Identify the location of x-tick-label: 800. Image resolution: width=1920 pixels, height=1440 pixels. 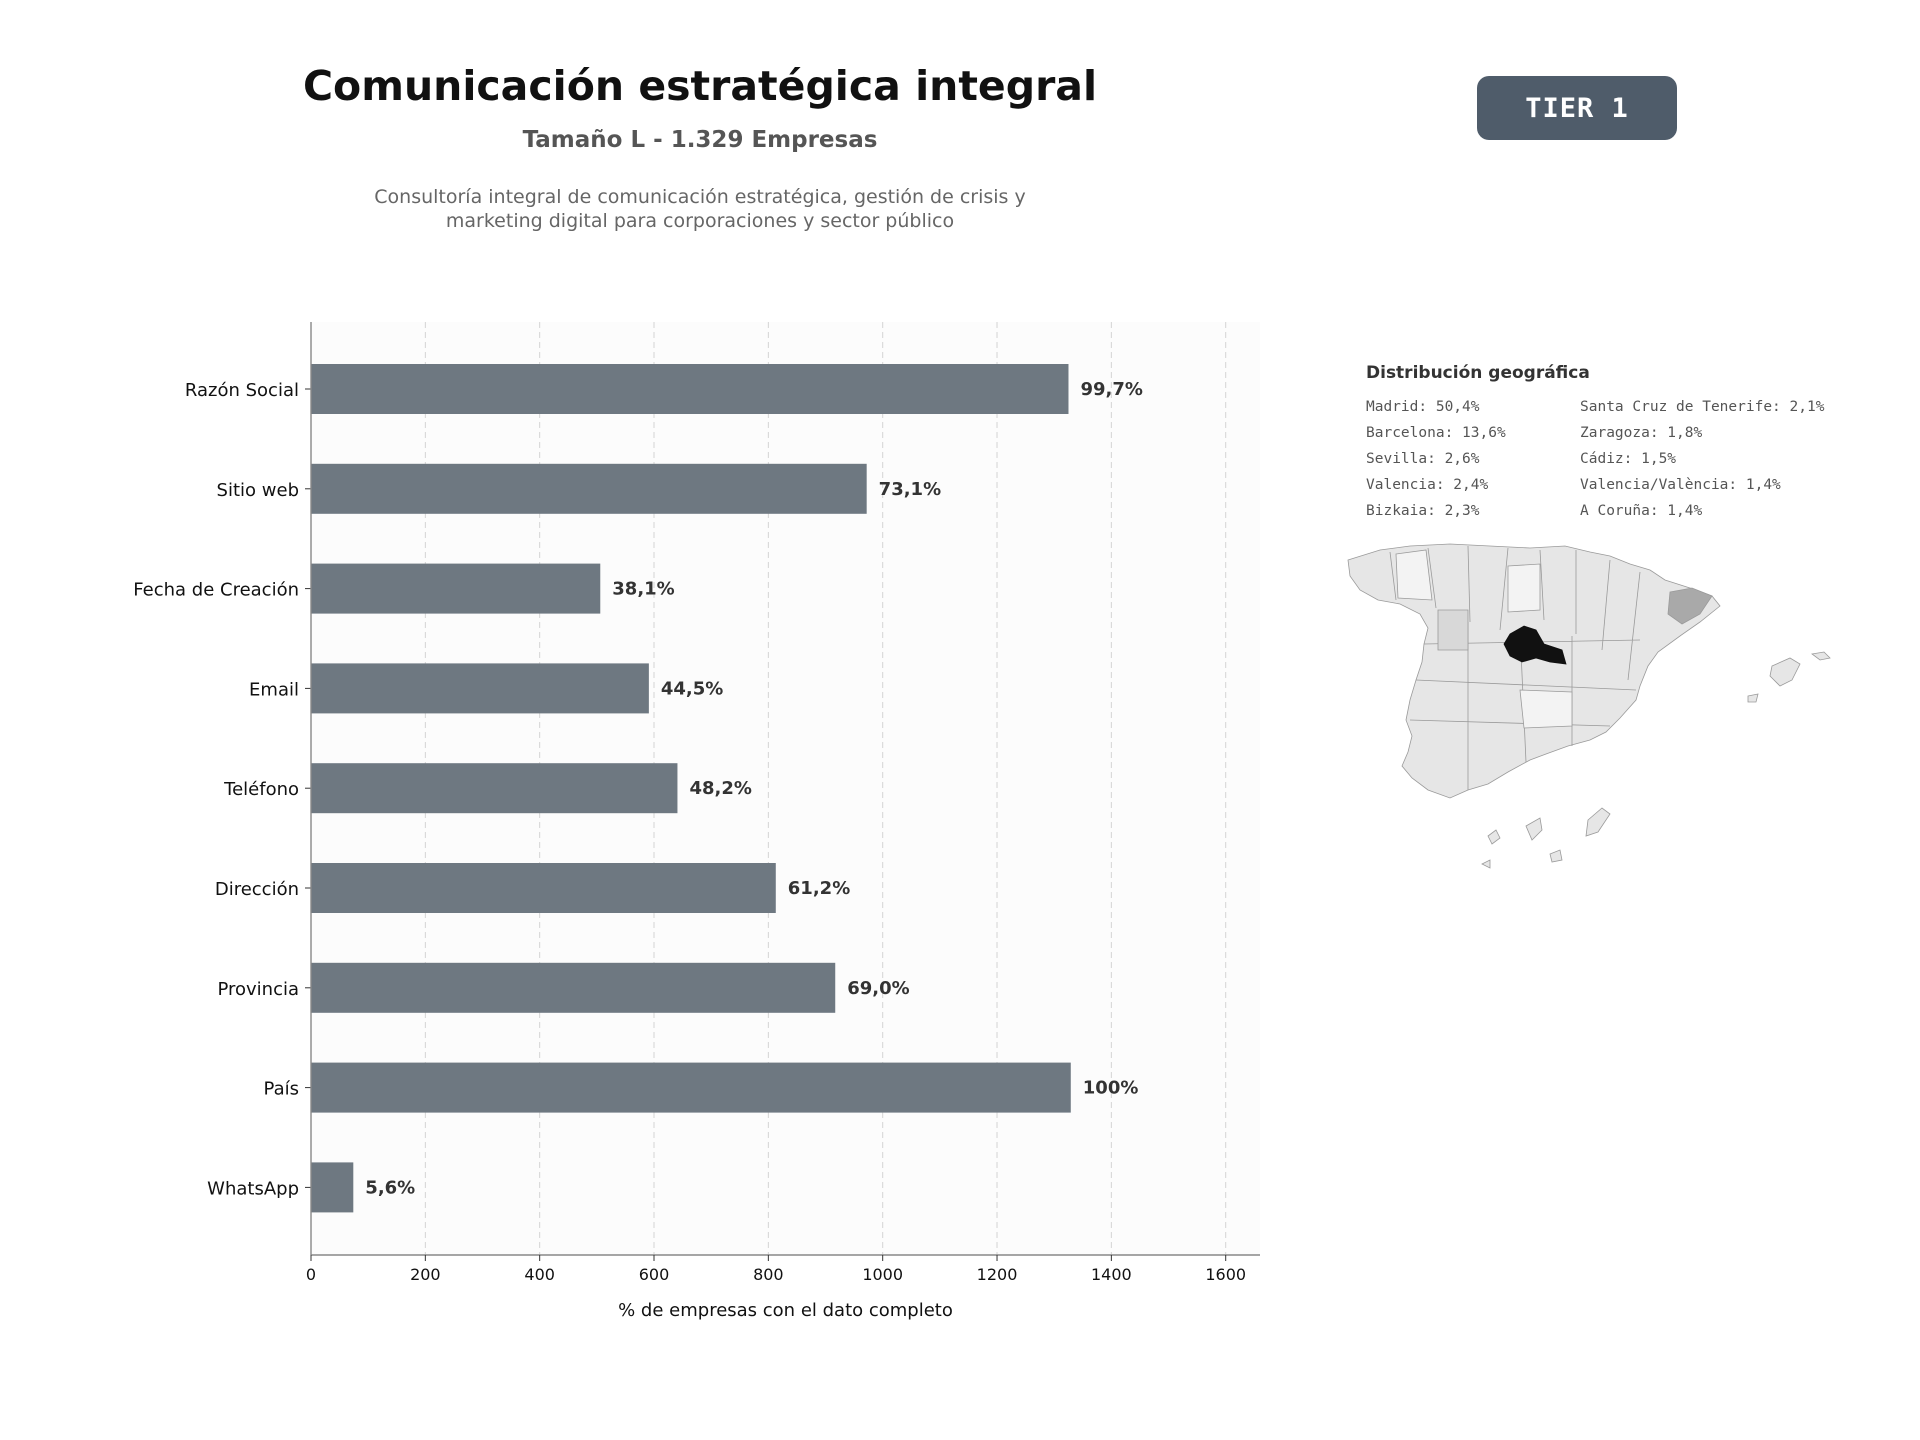
(768, 1274).